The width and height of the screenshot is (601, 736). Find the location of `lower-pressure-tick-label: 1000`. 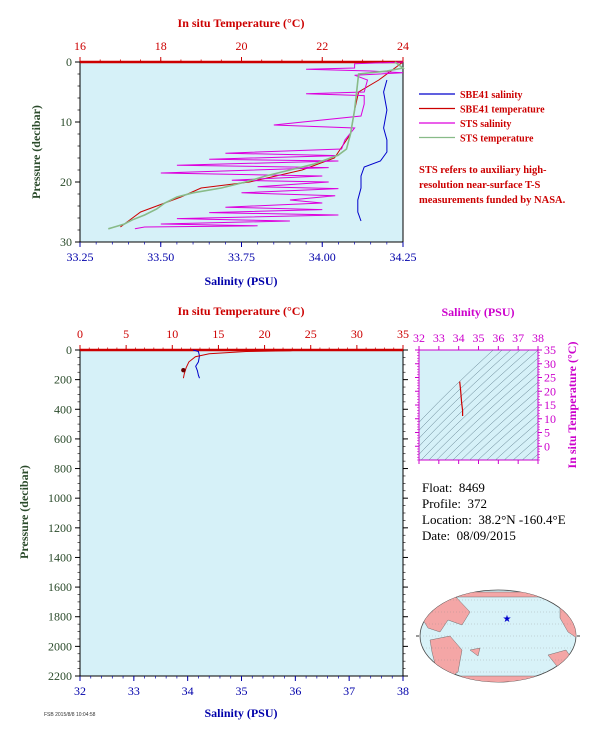

lower-pressure-tick-label: 1000 is located at coordinates (60, 498).